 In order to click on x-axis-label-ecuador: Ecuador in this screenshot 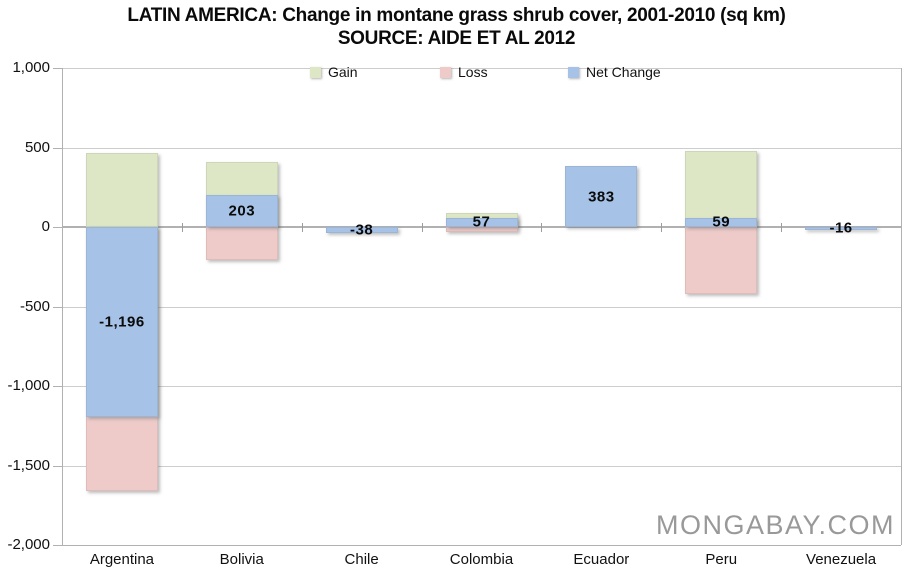, I will do `click(601, 559)`.